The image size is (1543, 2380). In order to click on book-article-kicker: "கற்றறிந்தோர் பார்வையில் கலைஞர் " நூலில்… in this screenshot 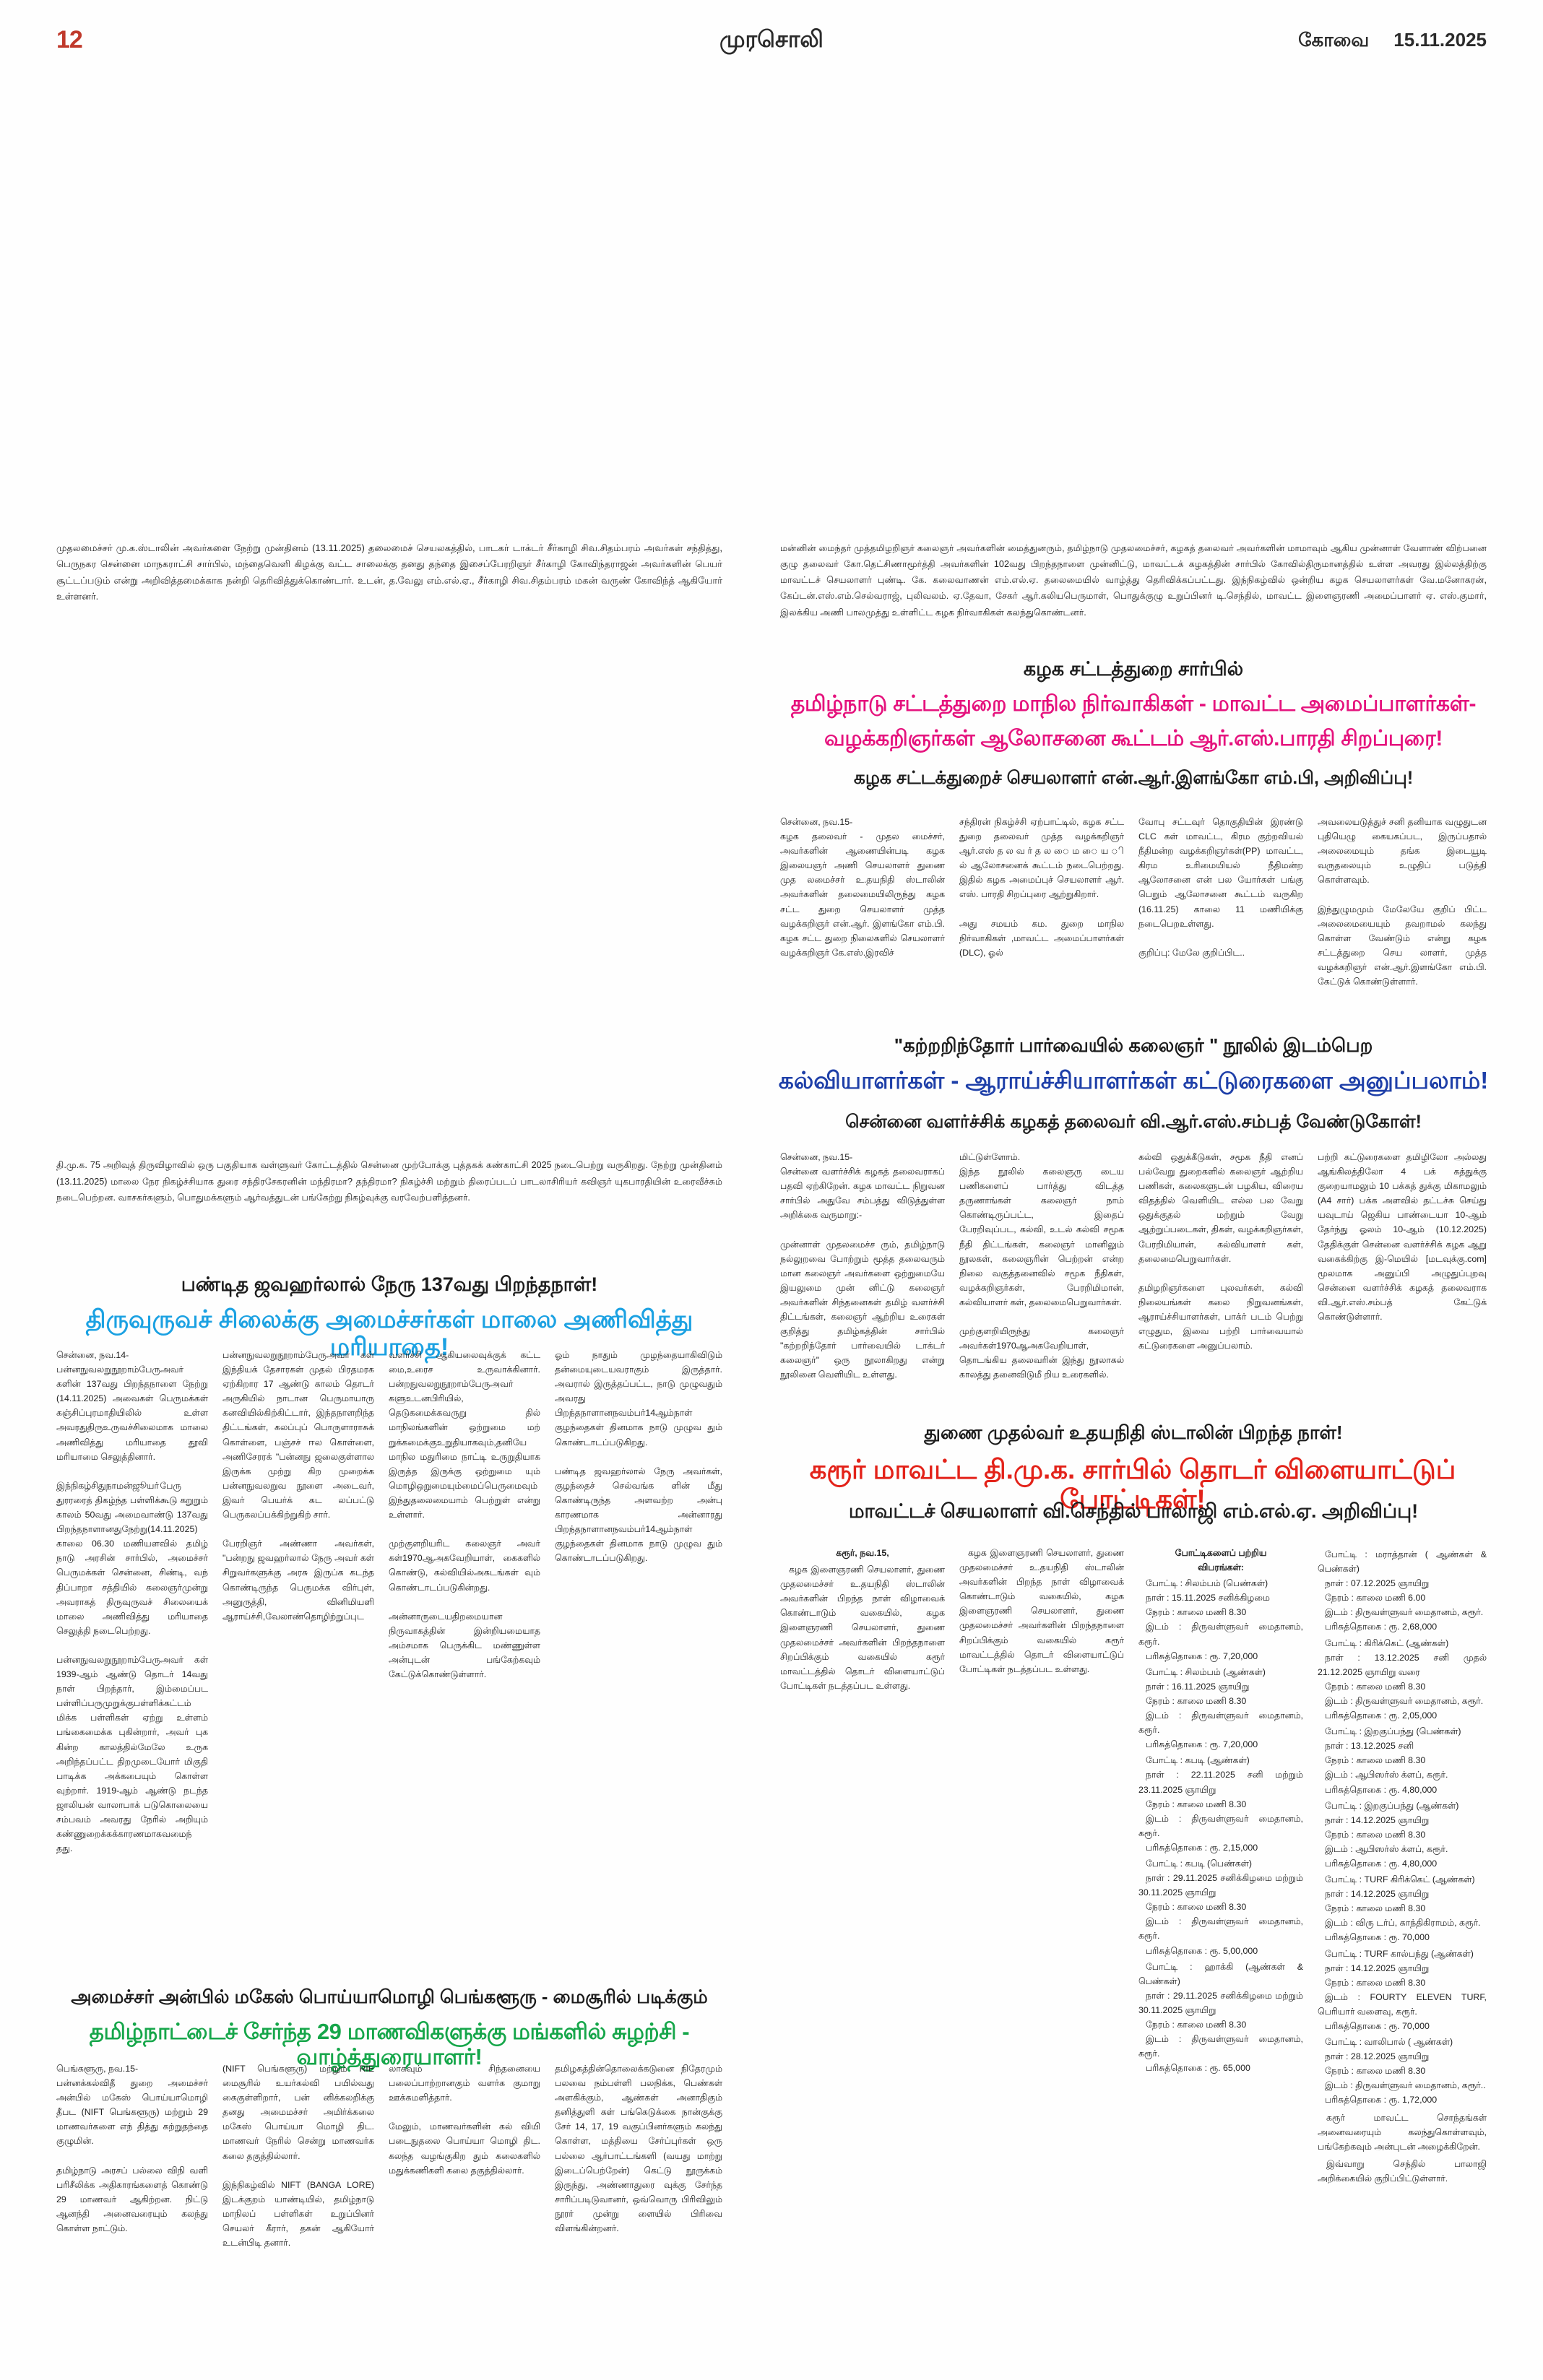, I will do `click(1133, 1045)`.